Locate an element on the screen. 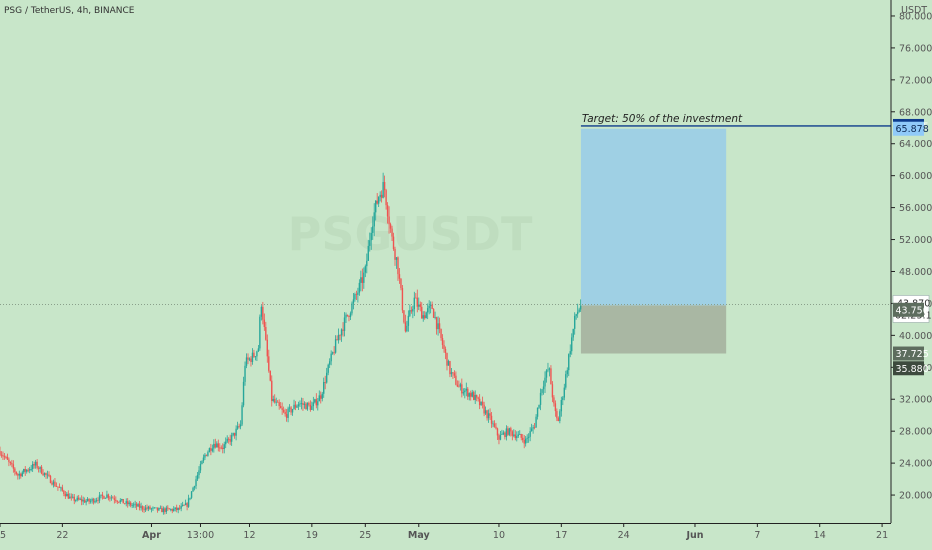 Image resolution: width=932 pixels, height=550 pixels. stop-loss-zone is located at coordinates (653, 329).